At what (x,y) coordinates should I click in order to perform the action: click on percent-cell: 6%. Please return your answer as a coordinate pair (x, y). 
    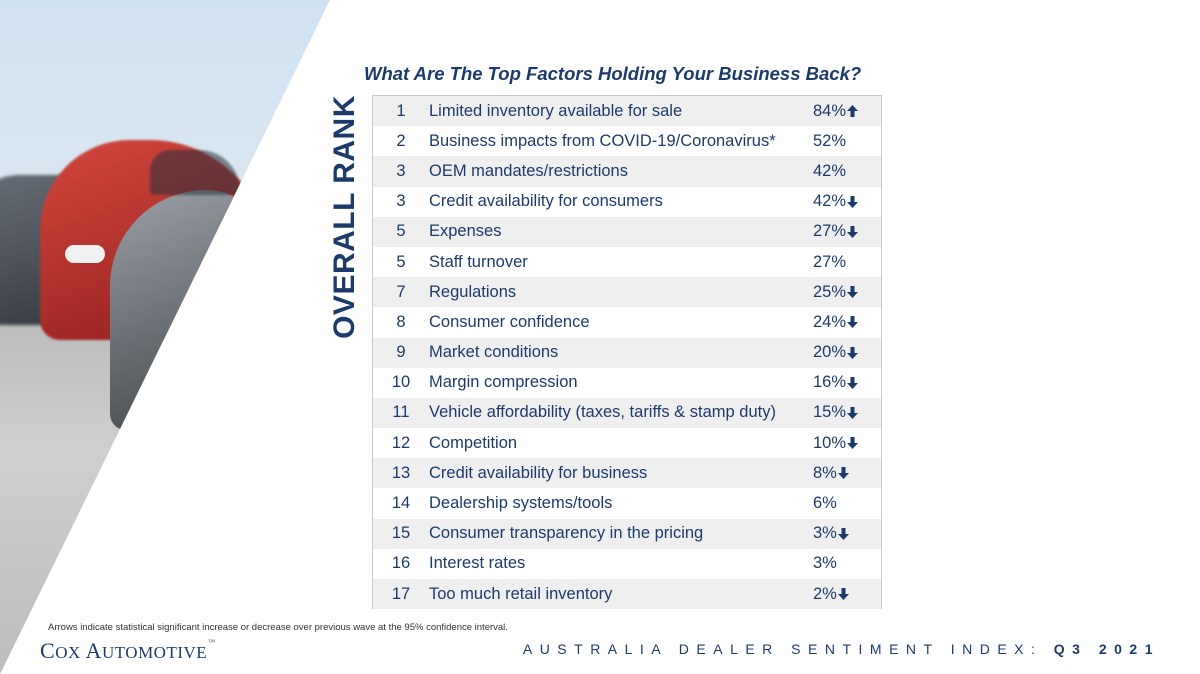
    Looking at the image, I should click on (847, 503).